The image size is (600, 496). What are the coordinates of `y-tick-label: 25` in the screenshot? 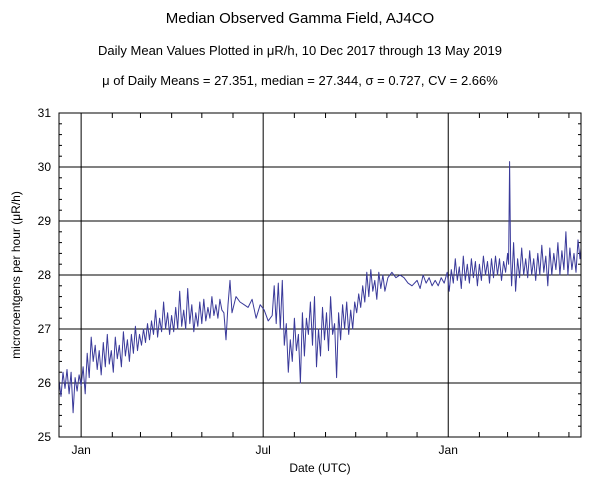 It's located at (45, 437).